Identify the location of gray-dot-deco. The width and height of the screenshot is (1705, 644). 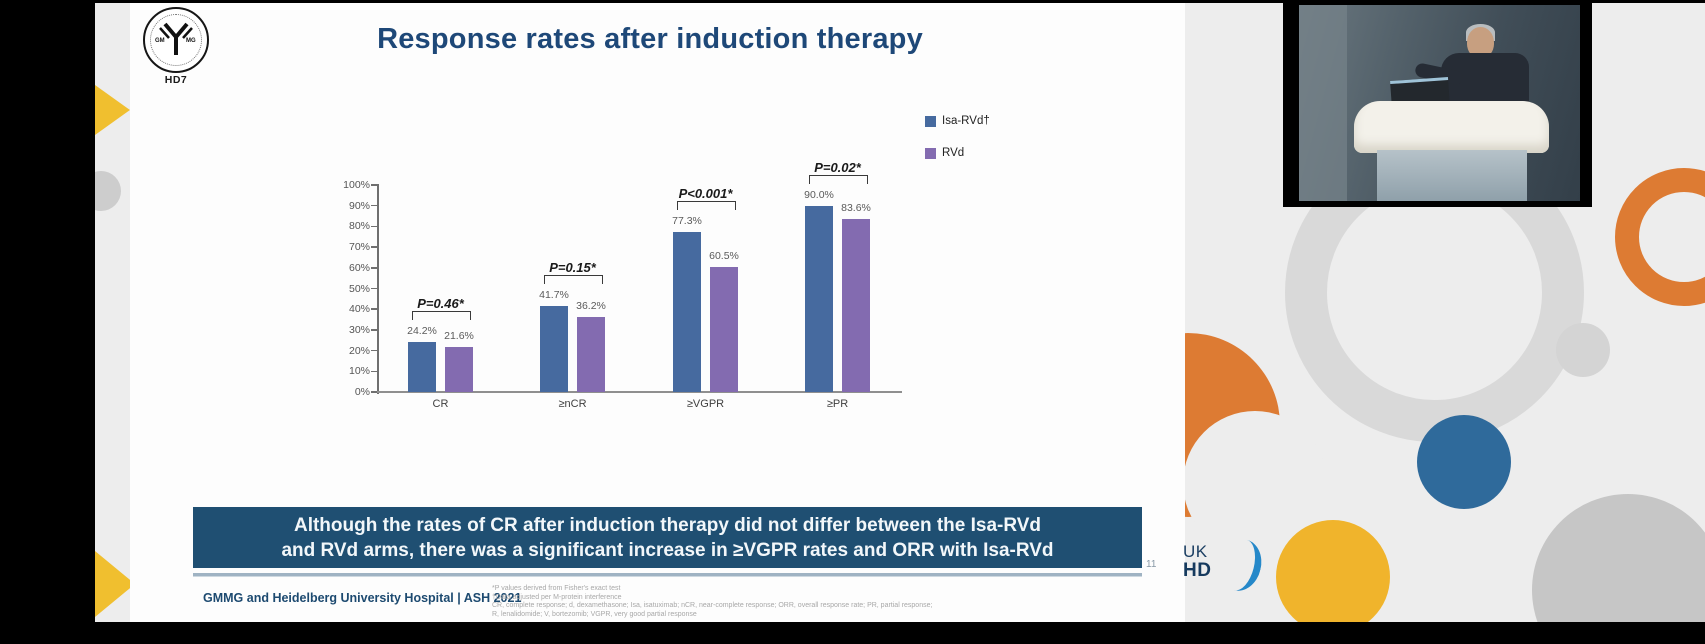
(1583, 350).